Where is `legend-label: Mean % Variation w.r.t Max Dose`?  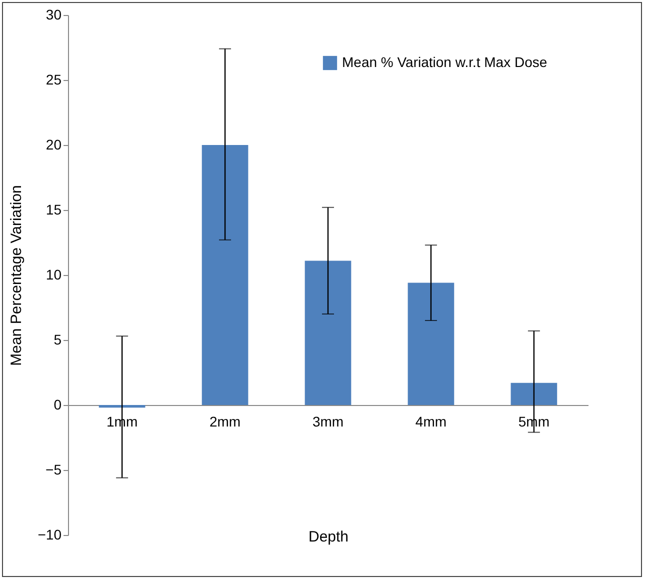 legend-label: Mean % Variation w.r.t Max Dose is located at coordinates (445, 62).